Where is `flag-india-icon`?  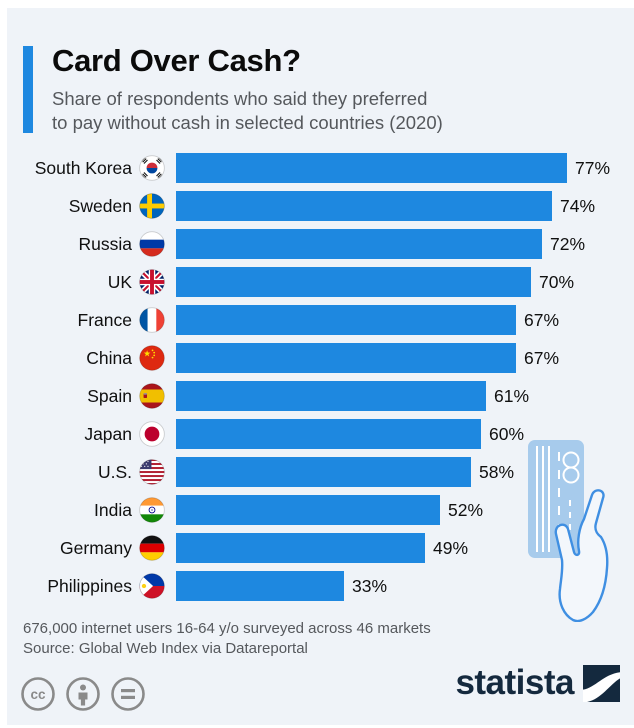 flag-india-icon is located at coordinates (152, 510).